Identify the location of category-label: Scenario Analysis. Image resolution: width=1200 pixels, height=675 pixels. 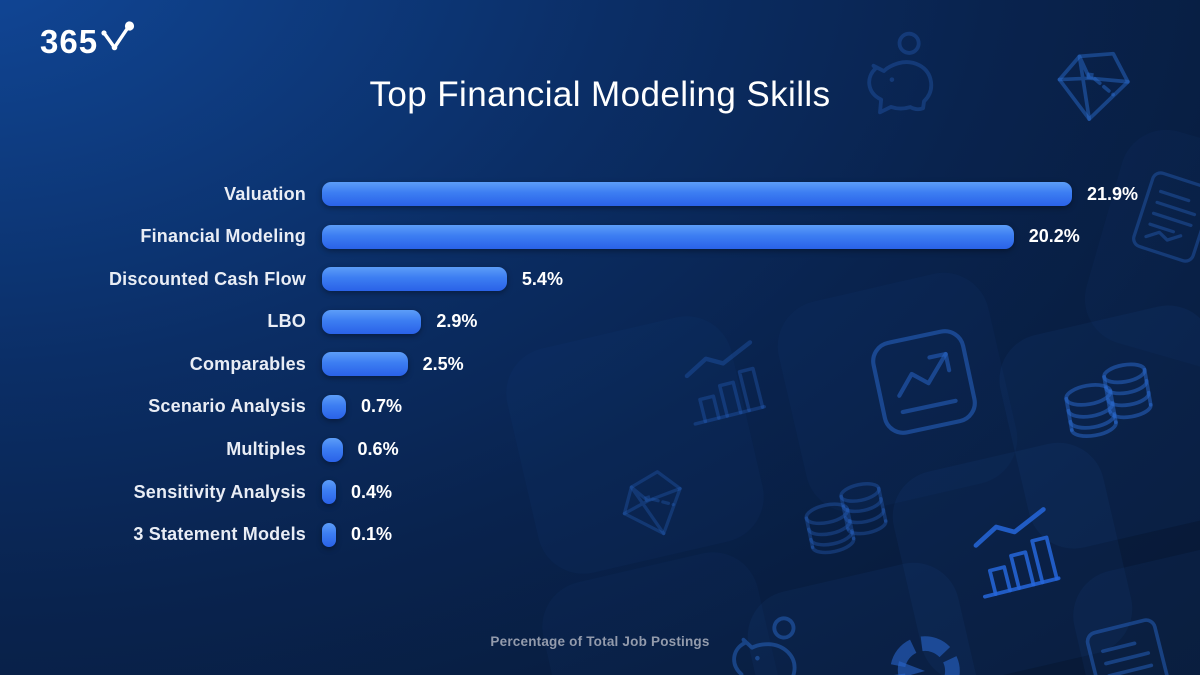
(227, 406).